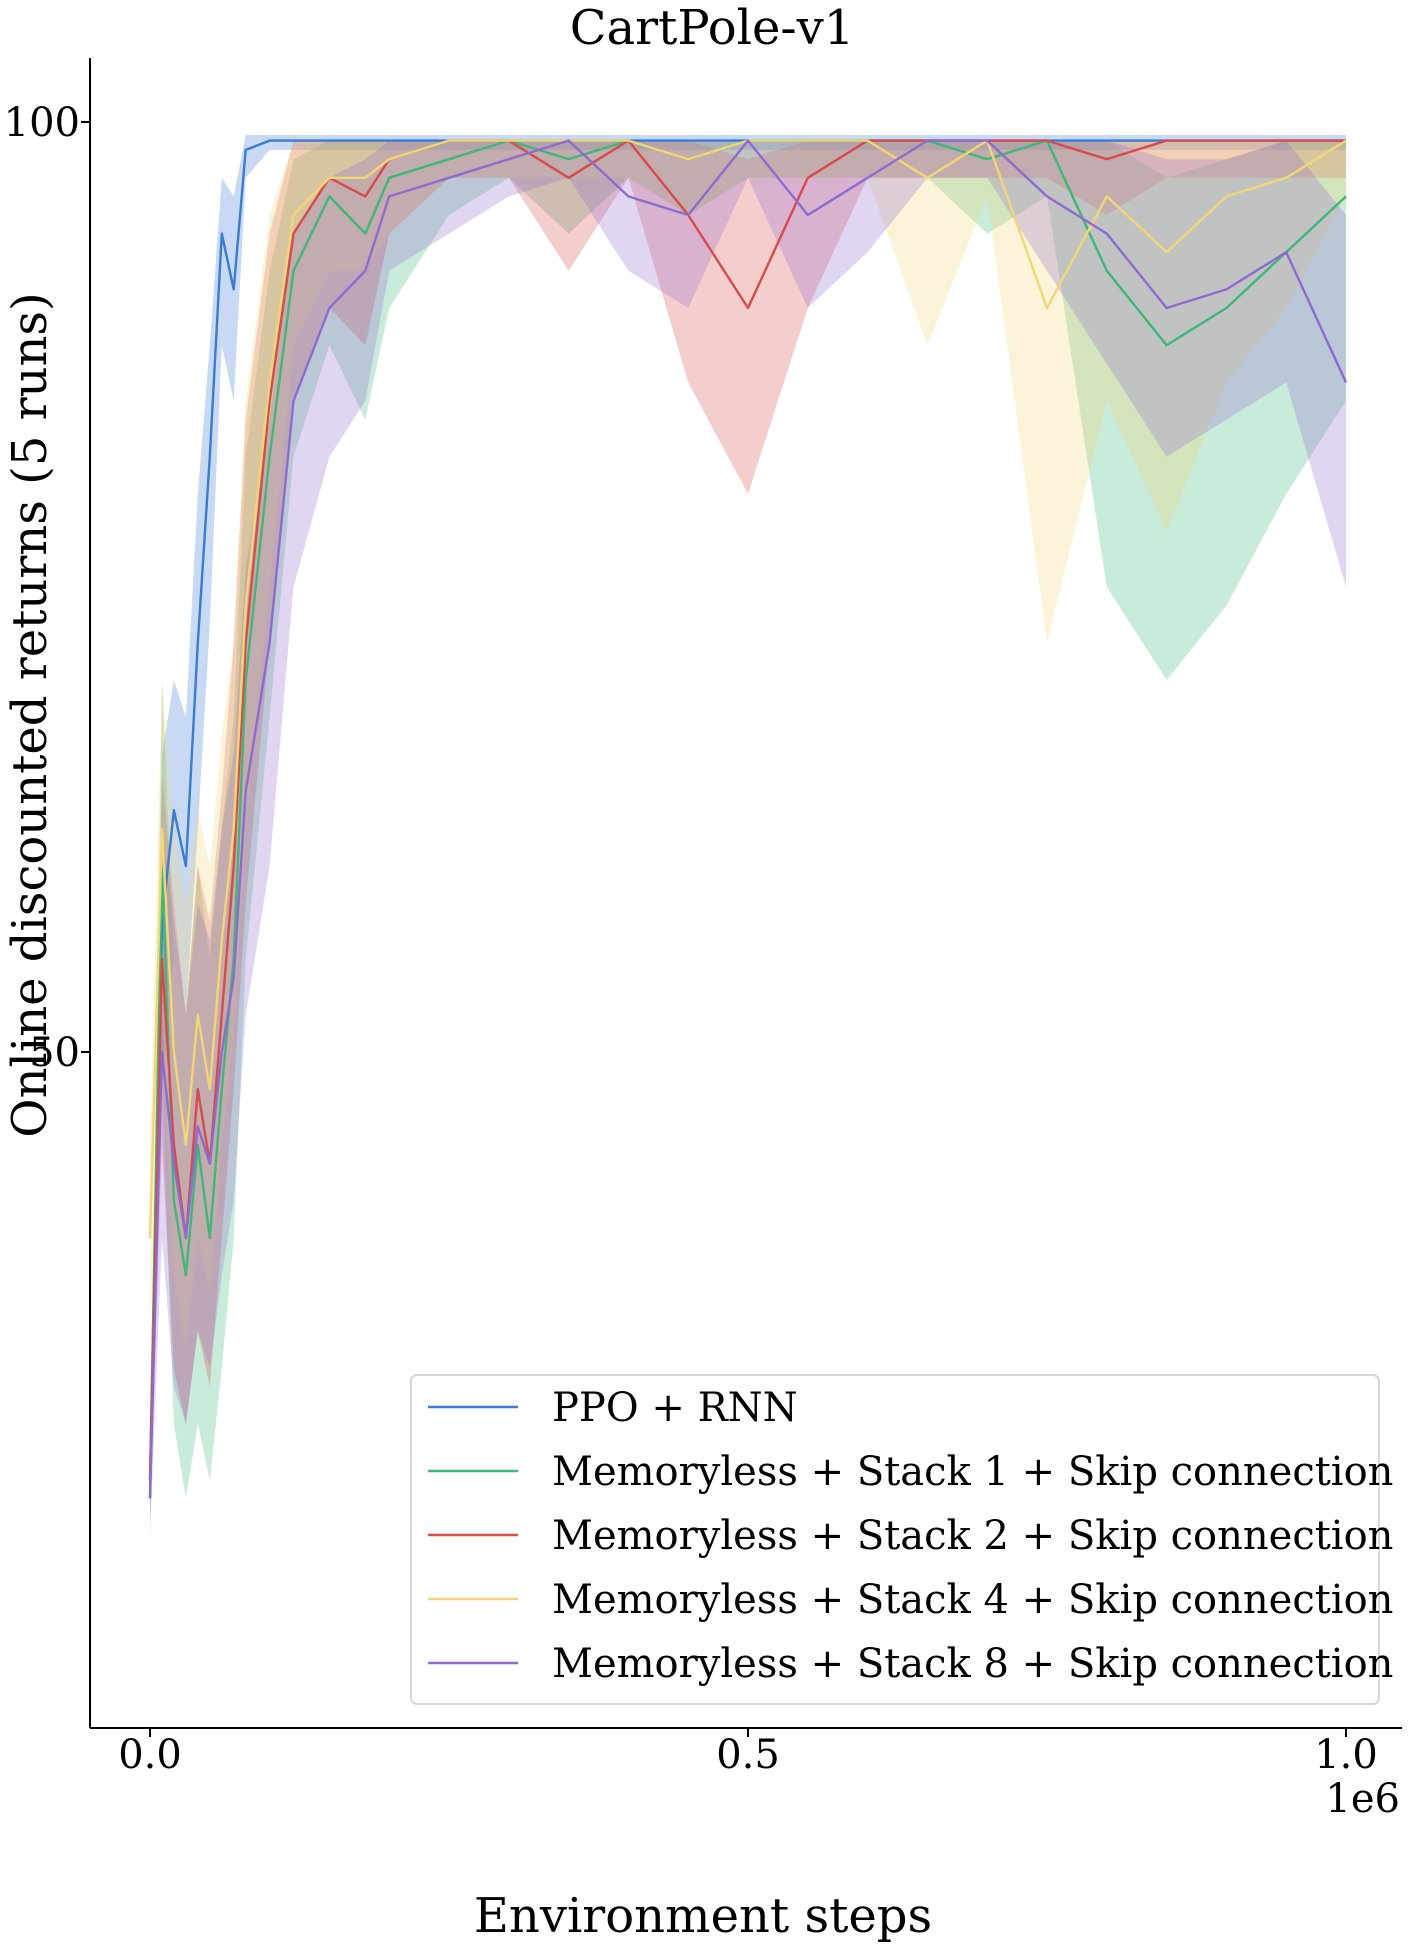  I want to click on legend-label: Memoryless + Stack 4 + Skip connection, so click(972, 1600).